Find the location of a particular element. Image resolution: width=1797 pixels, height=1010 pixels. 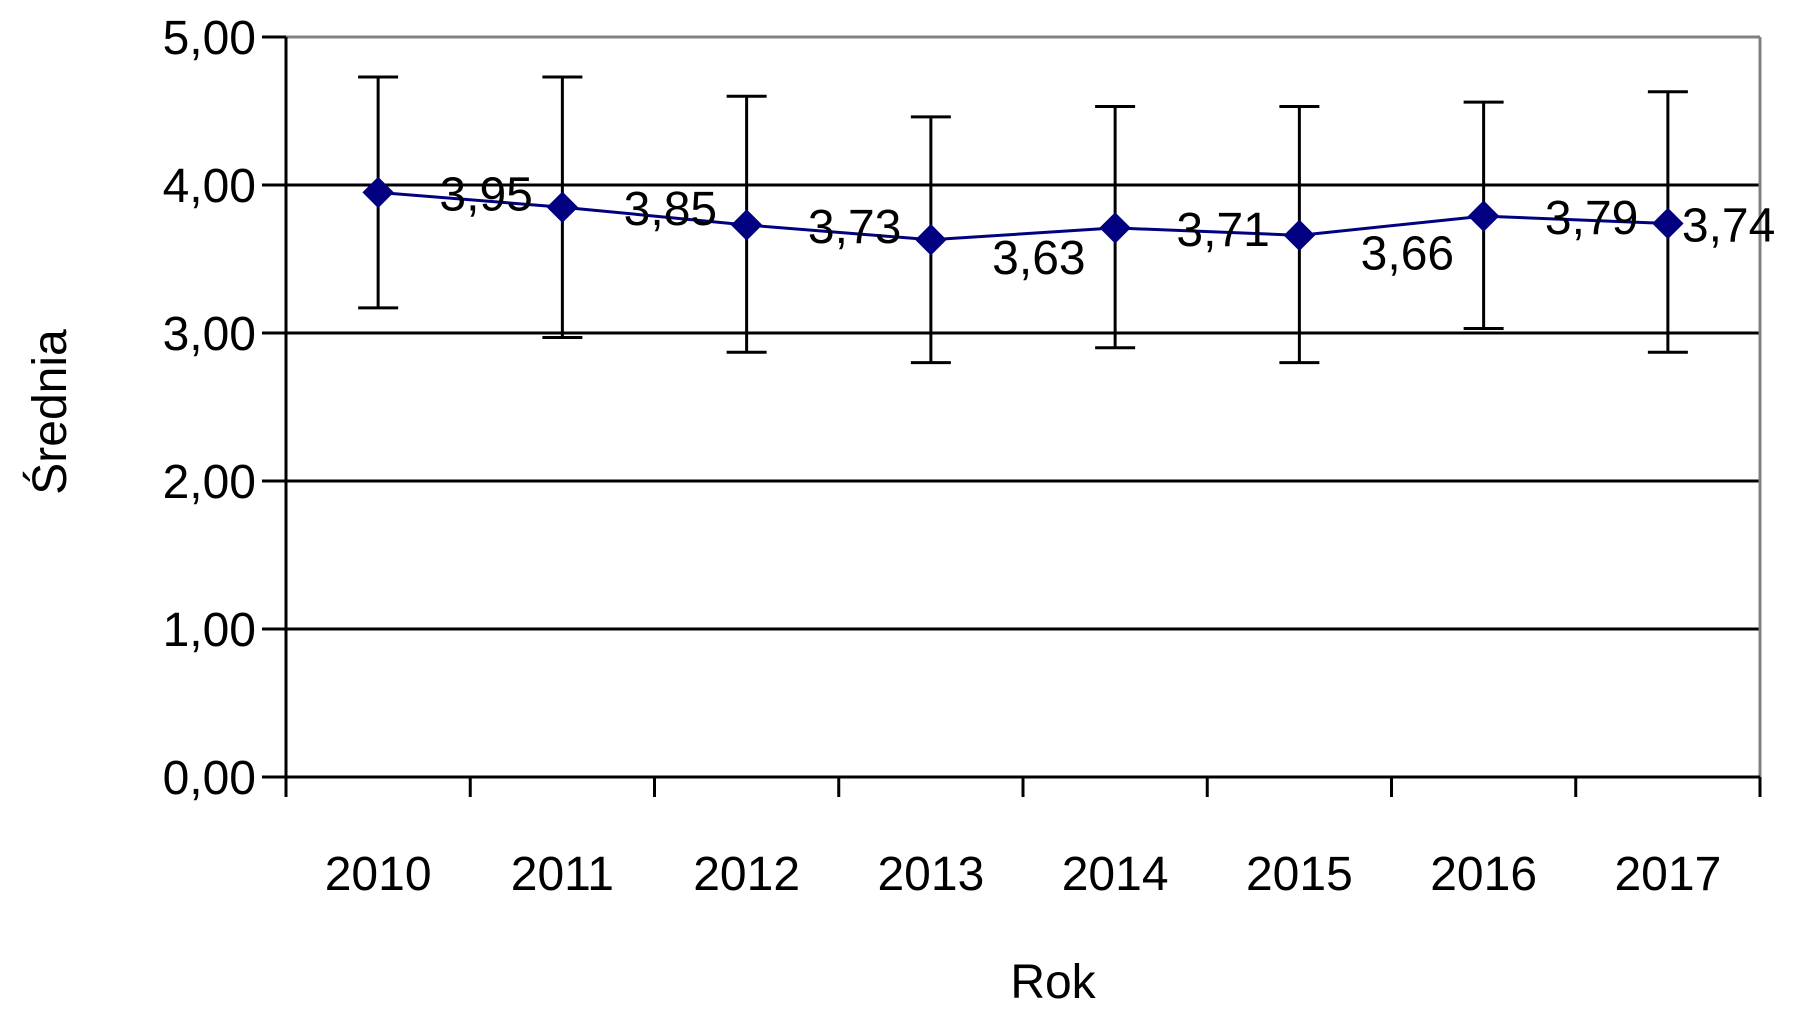

y-tick-label-3: 3,00 is located at coordinates (209, 334).